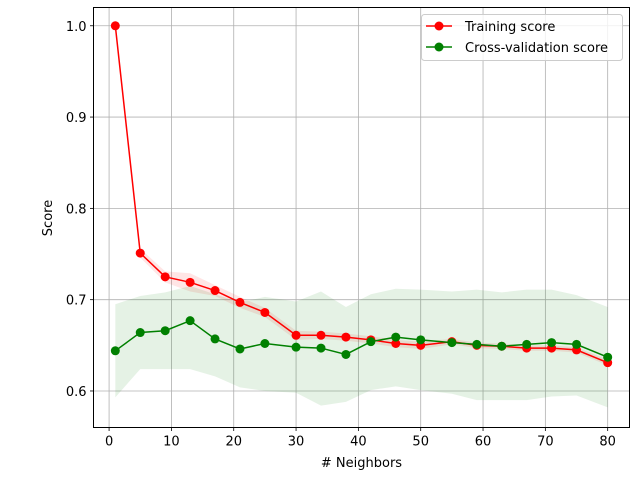  I want to click on legend-swatch-cv-marker, so click(439, 47).